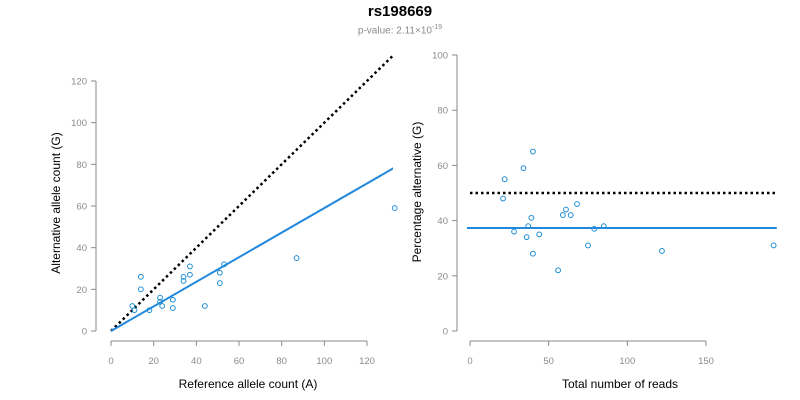 This screenshot has width=800, height=400. Describe the element at coordinates (440, 56) in the screenshot. I see `right-y-tick-label: 100` at that location.